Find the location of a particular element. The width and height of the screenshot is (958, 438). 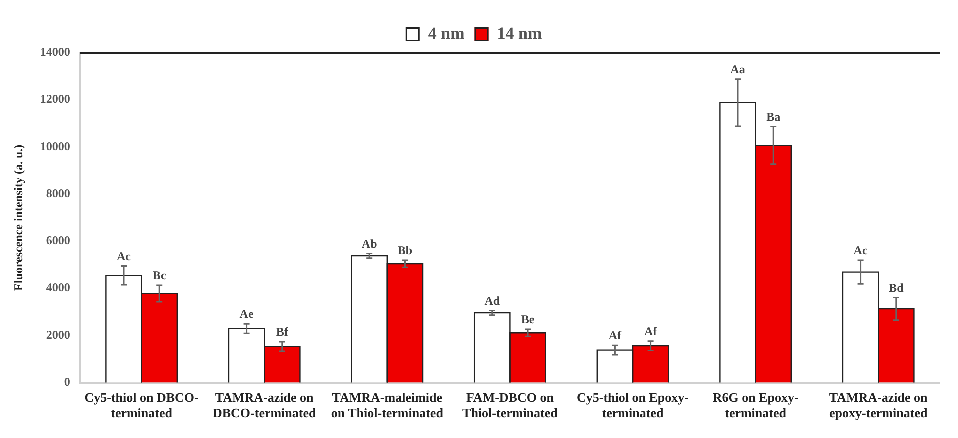

legend-label: 14 nm is located at coordinates (519, 33).